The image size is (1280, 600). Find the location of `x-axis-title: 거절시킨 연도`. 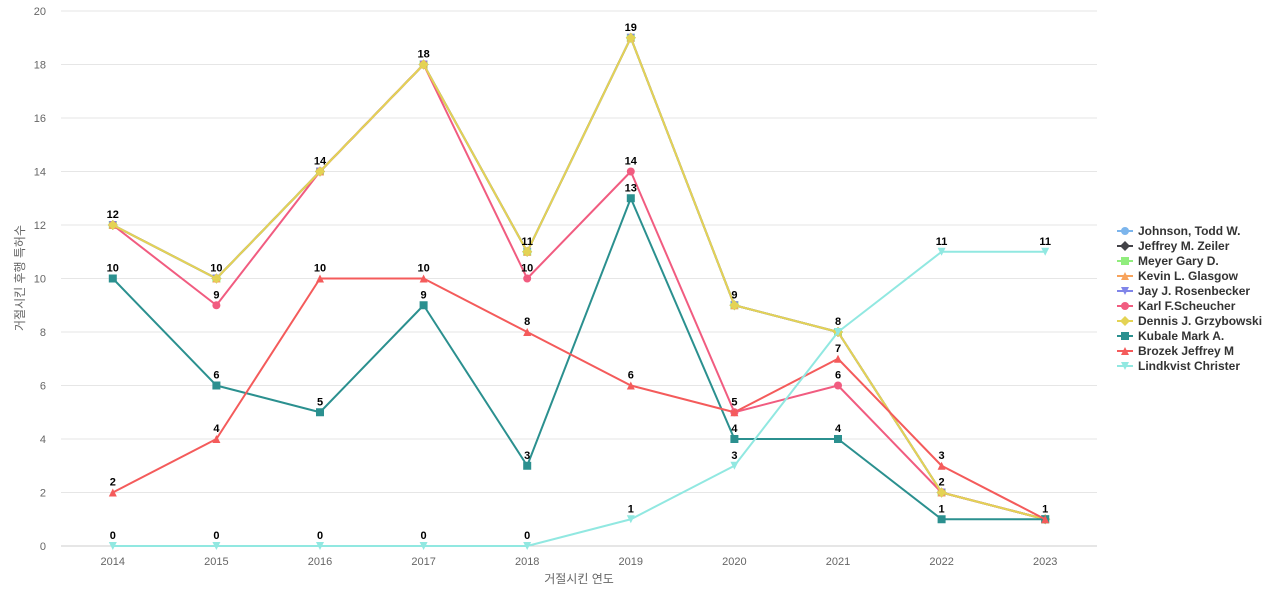

x-axis-title: 거절시킨 연도 is located at coordinates (579, 579).